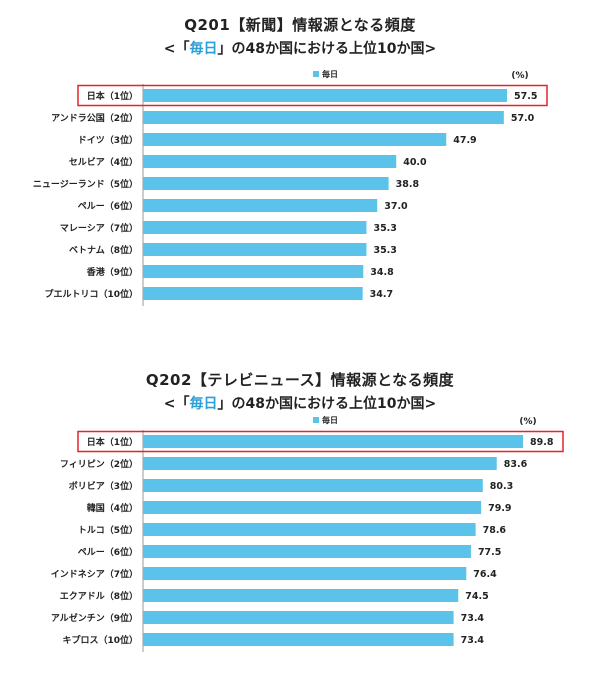 This screenshot has width=600, height=685. What do you see at coordinates (300, 380) in the screenshot?
I see `chart-title: Q202【テレビニュース】情報源となる頻度` at bounding box center [300, 380].